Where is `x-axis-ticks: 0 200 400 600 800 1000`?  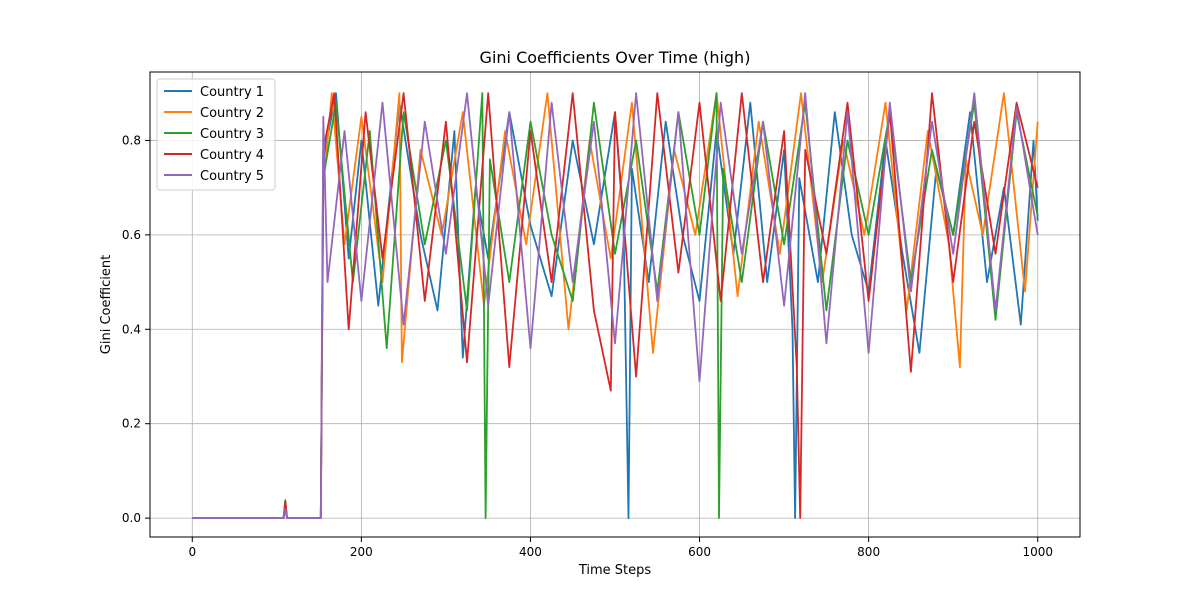 x-axis-ticks: 0 200 400 600 800 1000 is located at coordinates (620, 548).